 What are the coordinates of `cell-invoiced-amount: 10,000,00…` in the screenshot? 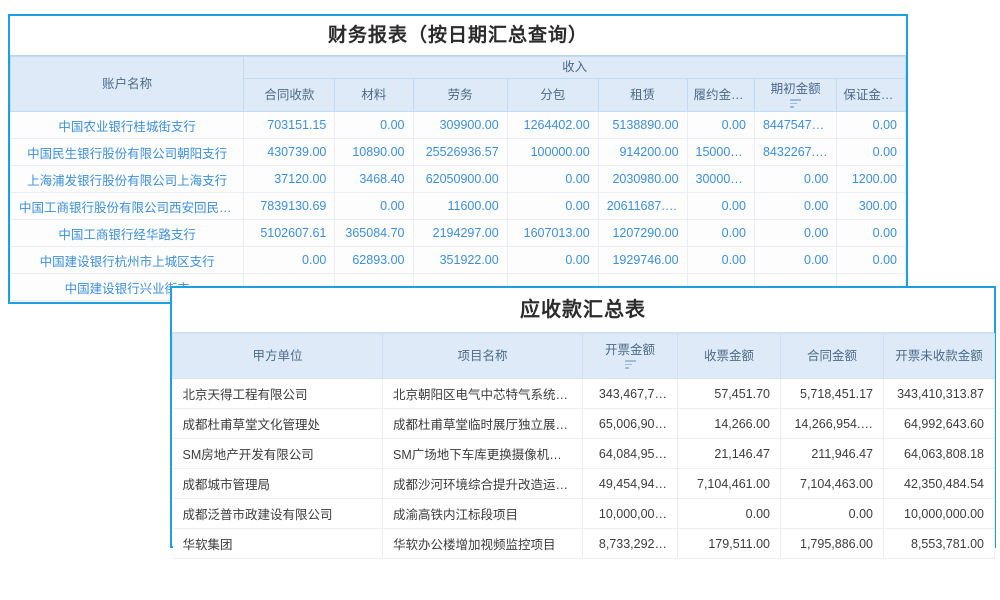 It's located at (630, 513).